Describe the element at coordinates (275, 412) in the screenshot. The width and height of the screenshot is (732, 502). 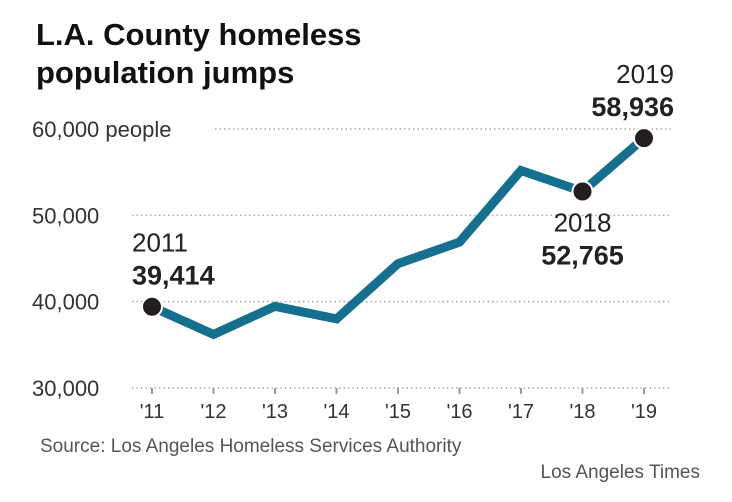
I see `x-tick-label: '13` at that location.